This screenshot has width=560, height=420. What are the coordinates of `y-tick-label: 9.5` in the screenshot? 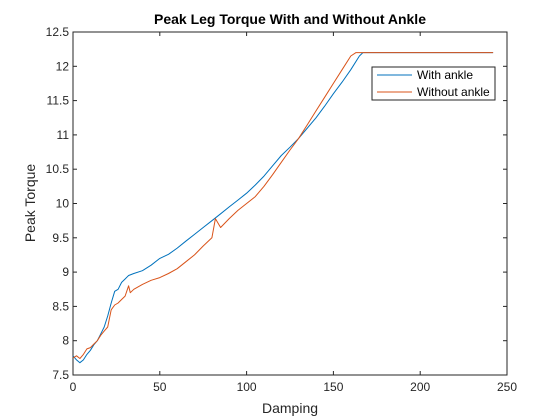 It's located at (60, 238).